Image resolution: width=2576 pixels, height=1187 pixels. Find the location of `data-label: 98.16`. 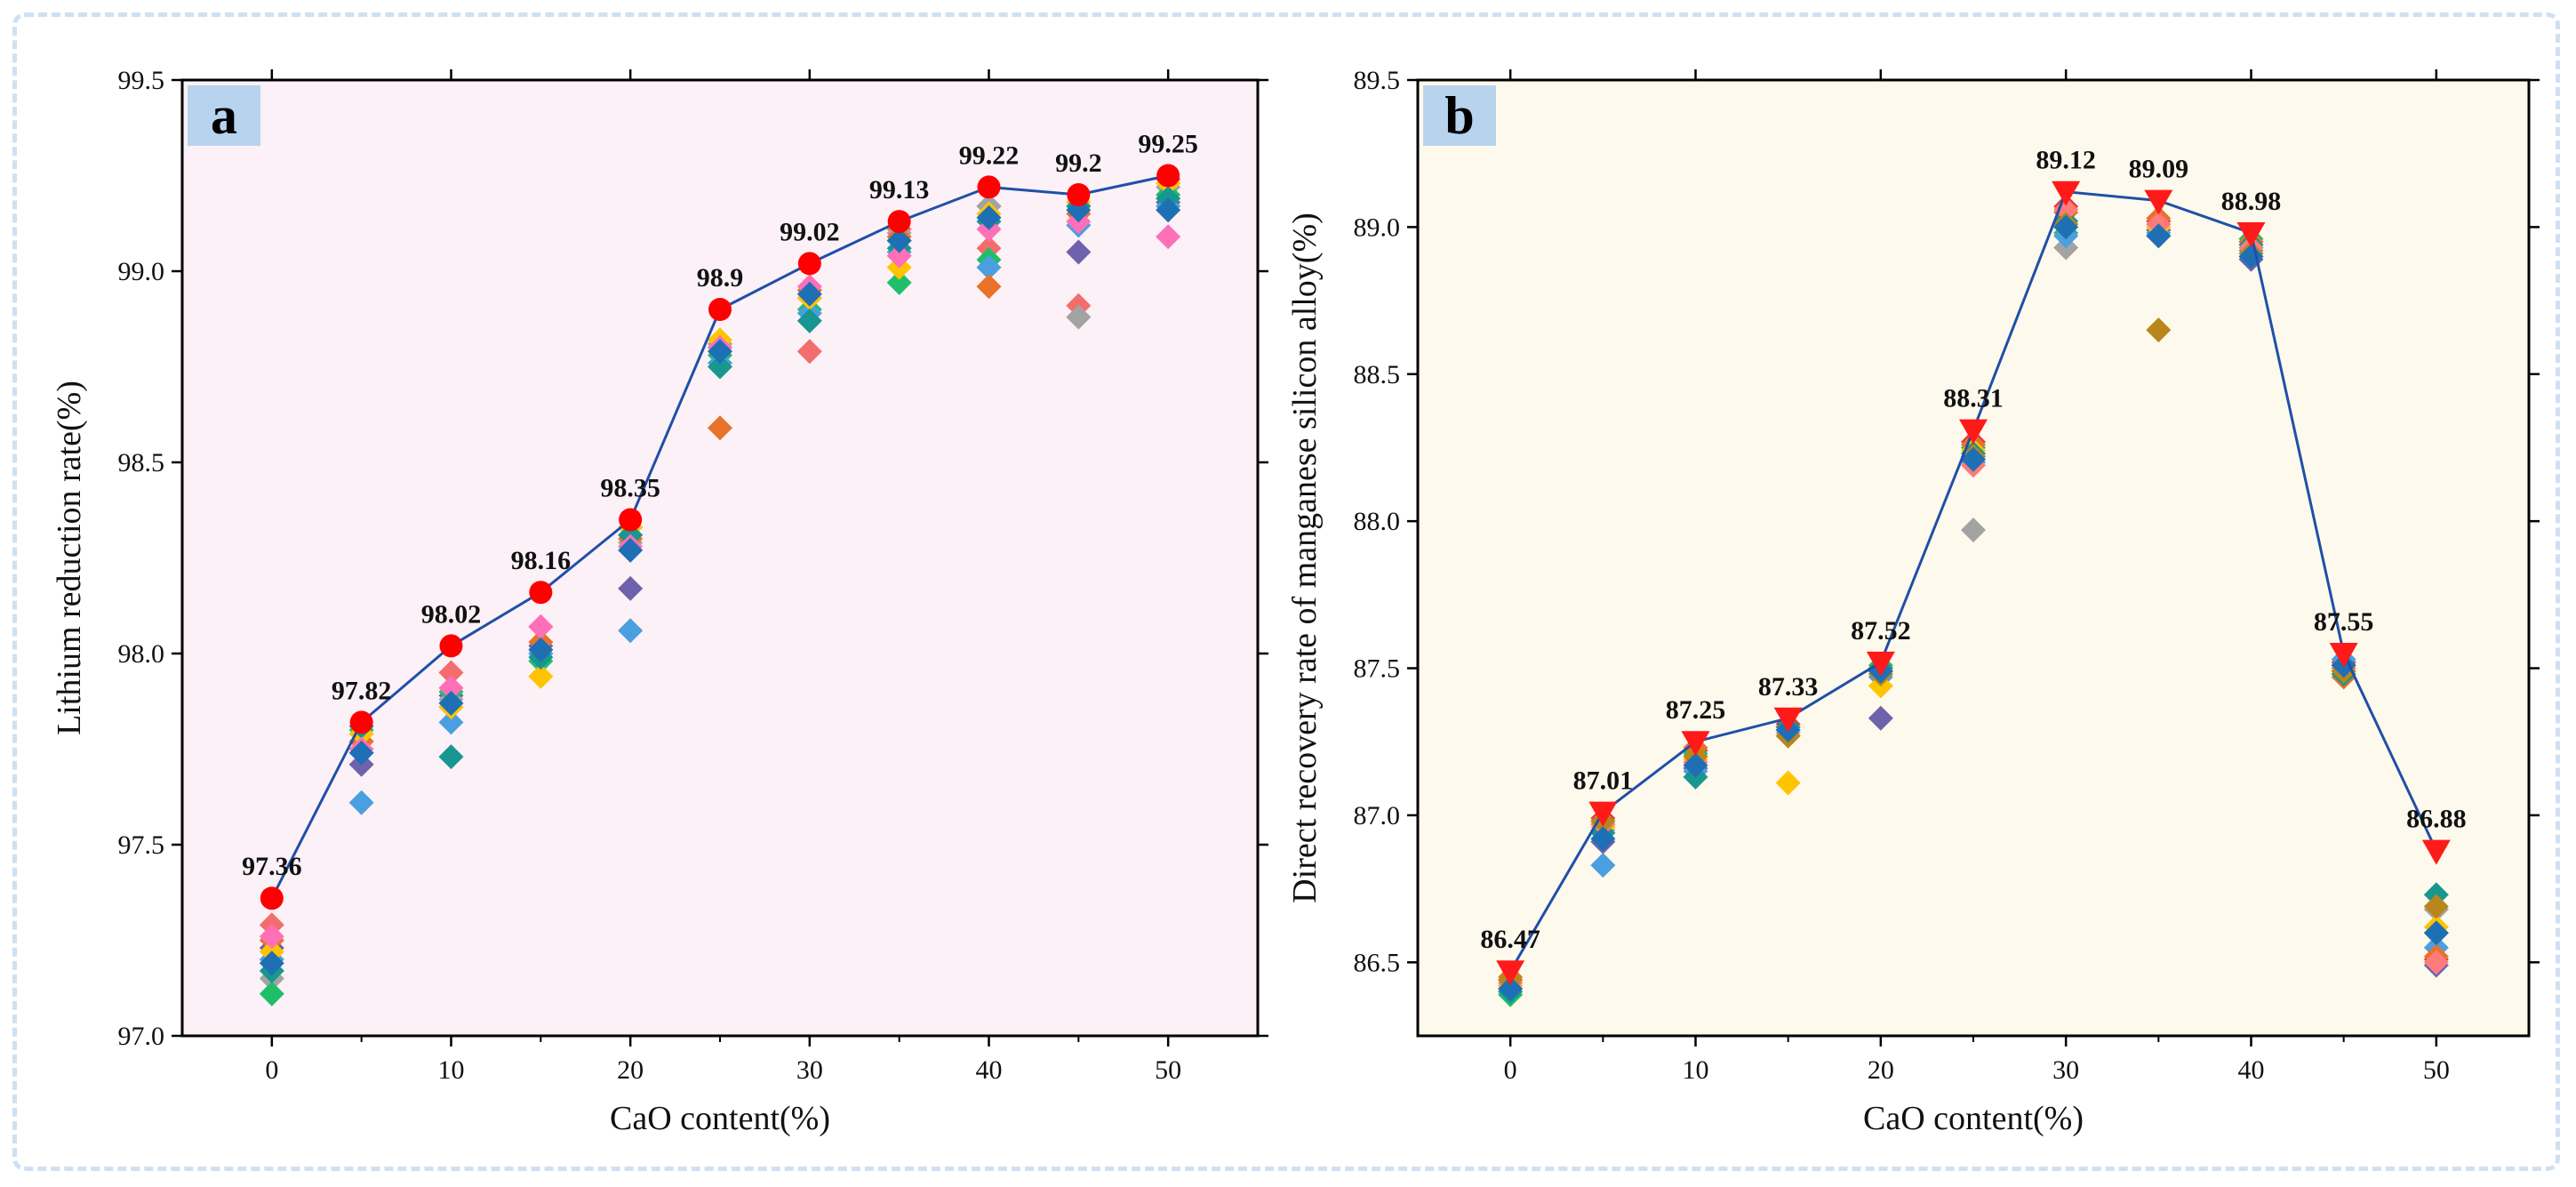

data-label: 98.16 is located at coordinates (541, 560).